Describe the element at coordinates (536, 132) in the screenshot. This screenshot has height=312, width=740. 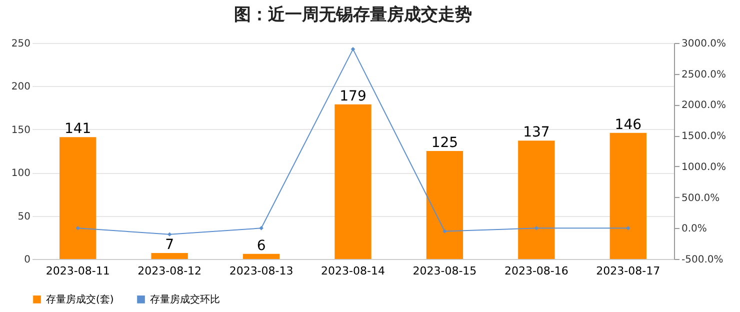
I see `data-label: 137` at that location.